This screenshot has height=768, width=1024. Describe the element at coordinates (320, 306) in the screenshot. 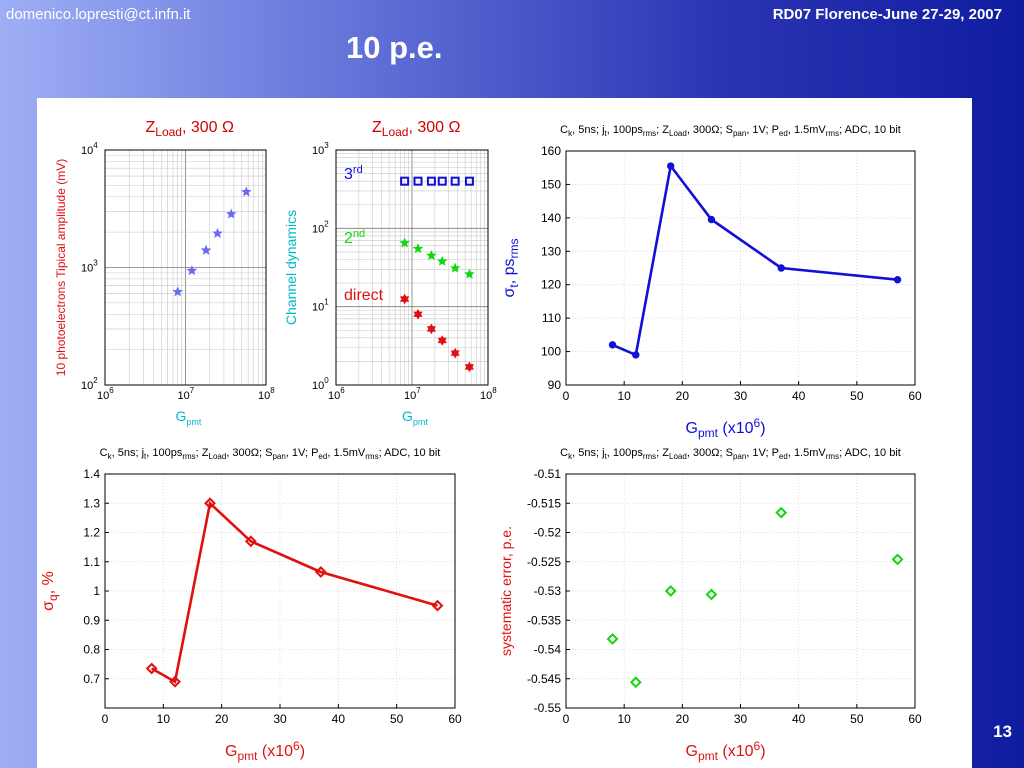

I see `y-tick-label: 101` at that location.